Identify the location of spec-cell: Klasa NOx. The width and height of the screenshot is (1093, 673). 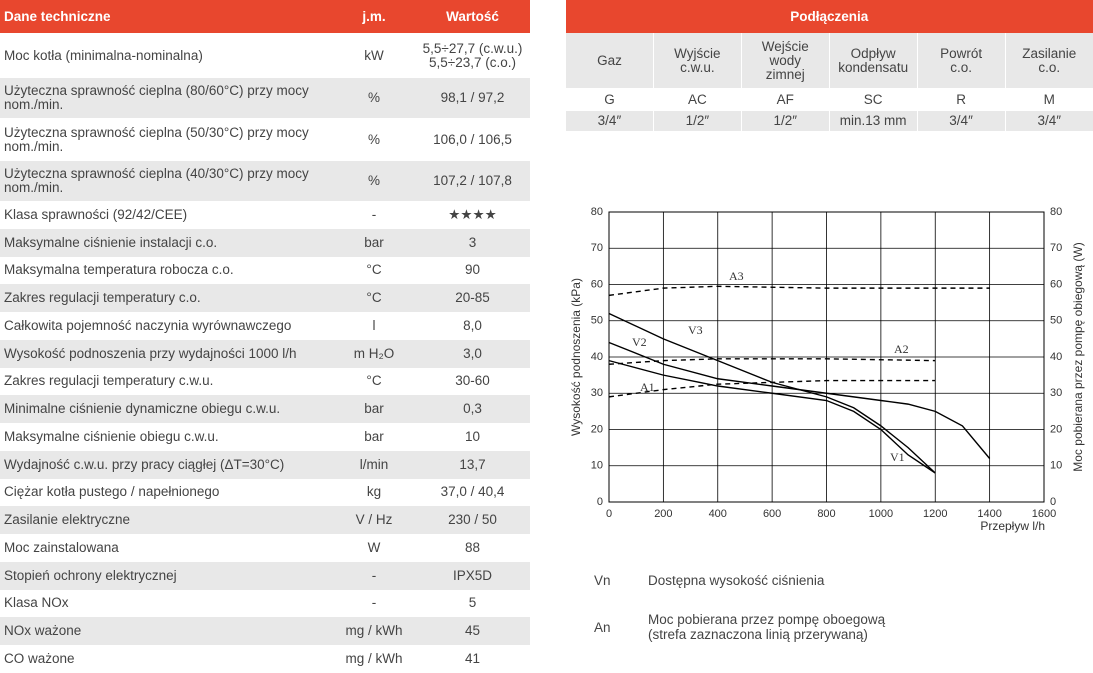
(36, 603).